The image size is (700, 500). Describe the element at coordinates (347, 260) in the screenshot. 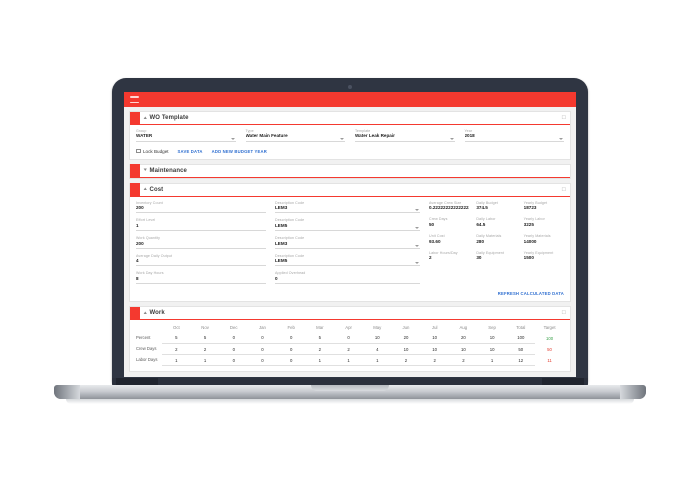

I see `description-code-select-4: Description Code LEM5` at that location.